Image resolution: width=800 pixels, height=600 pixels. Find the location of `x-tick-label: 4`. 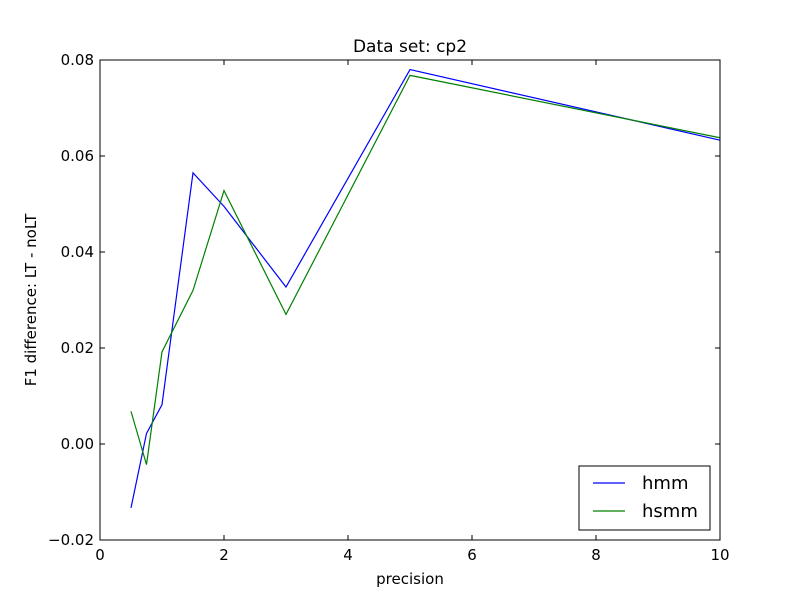

x-tick-label: 4 is located at coordinates (348, 555).